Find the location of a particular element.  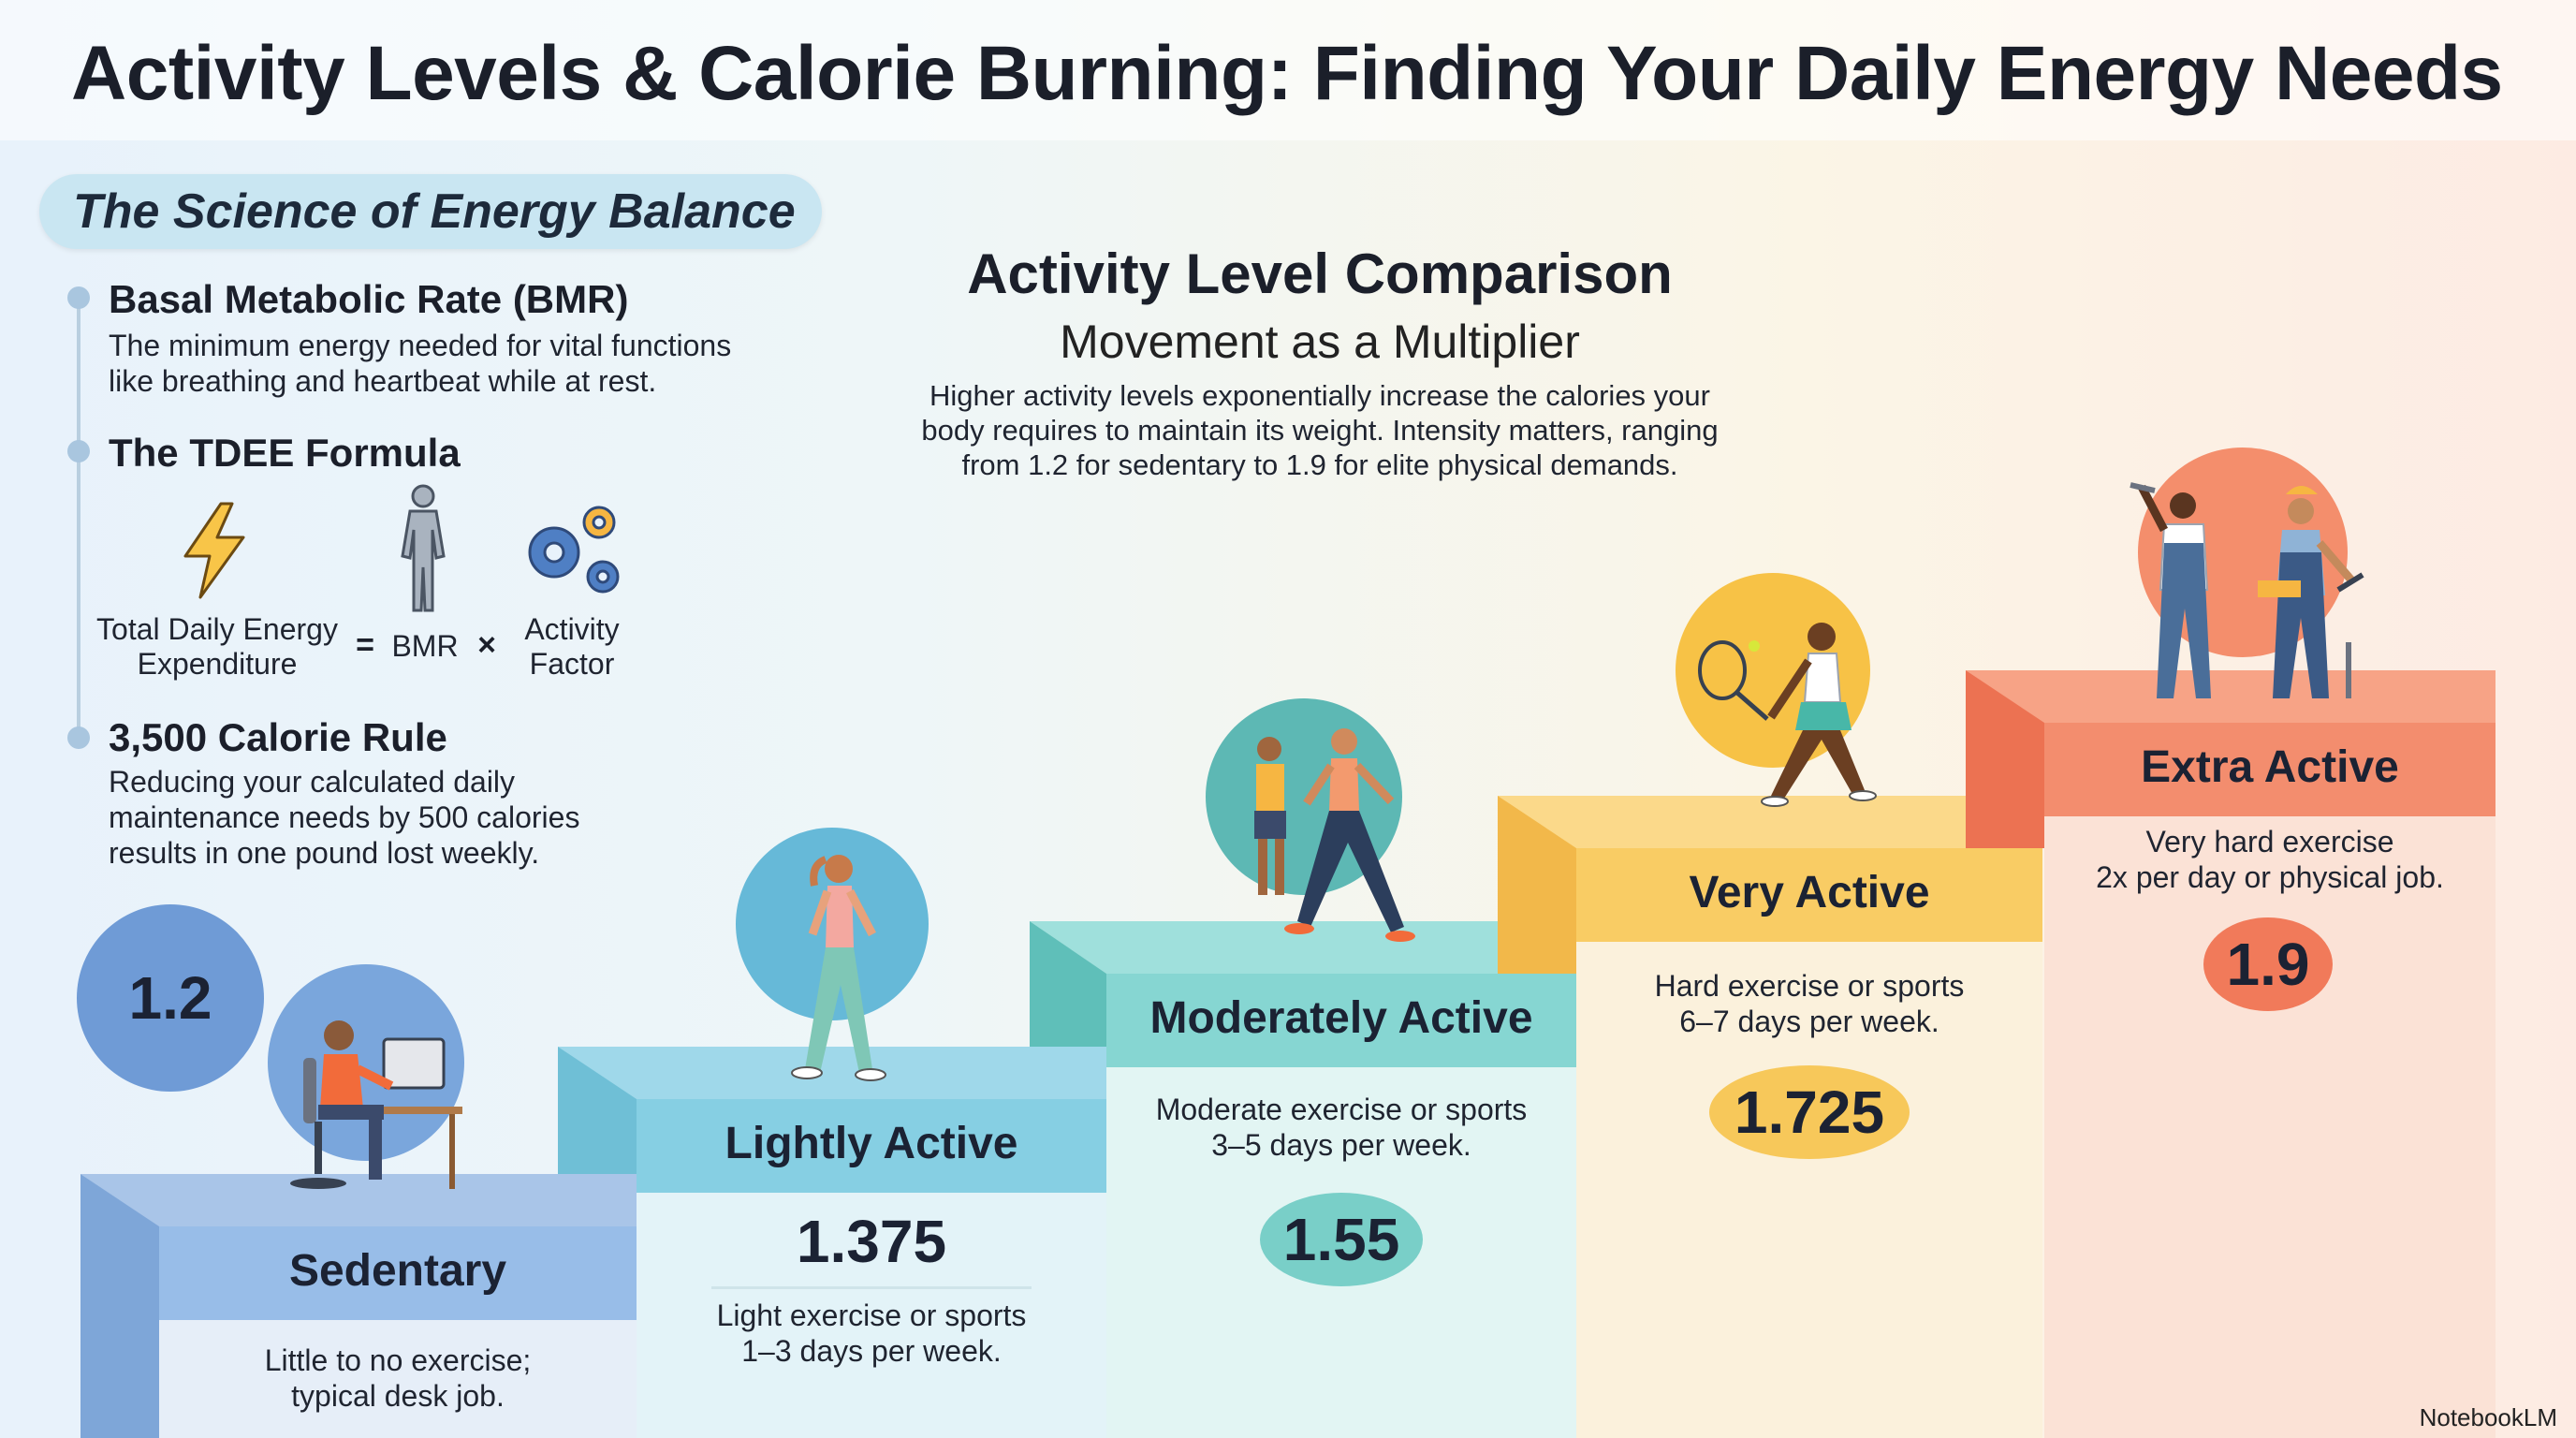

lightly-step-band is located at coordinates (871, 1146).